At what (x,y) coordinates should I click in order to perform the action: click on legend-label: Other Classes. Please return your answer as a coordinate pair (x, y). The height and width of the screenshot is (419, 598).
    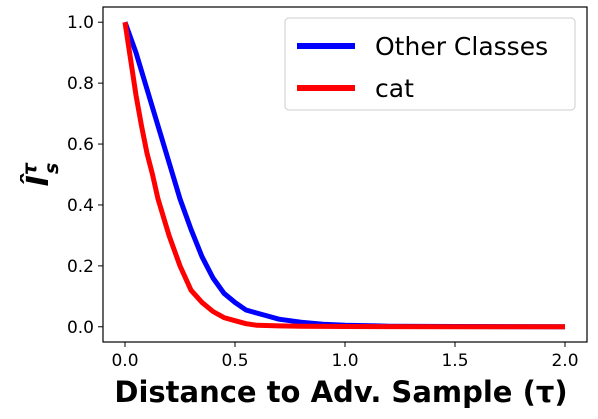
    Looking at the image, I should click on (461, 46).